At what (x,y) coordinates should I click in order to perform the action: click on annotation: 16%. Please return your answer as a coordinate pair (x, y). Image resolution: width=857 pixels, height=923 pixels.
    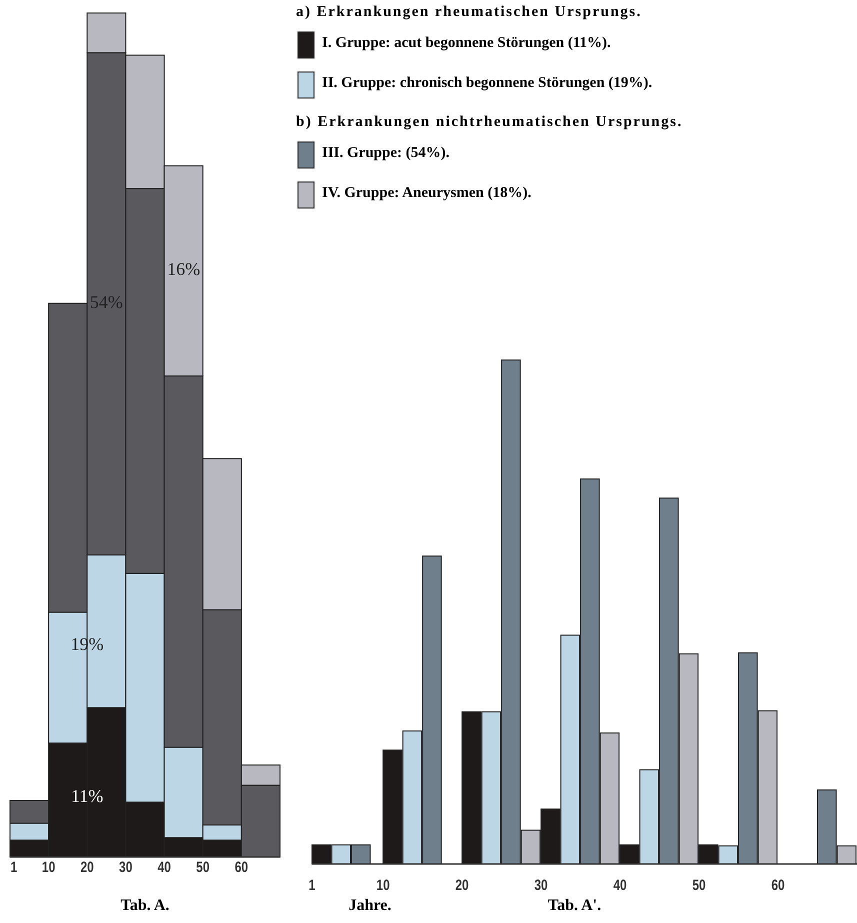
    Looking at the image, I should click on (183, 268).